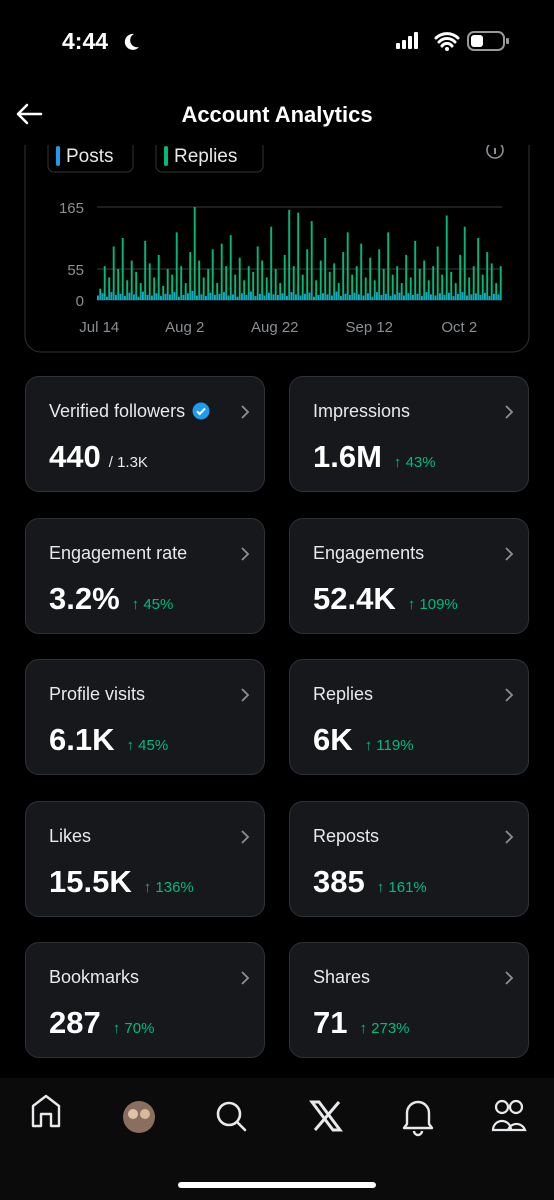  I want to click on avatar, so click(139, 1117).